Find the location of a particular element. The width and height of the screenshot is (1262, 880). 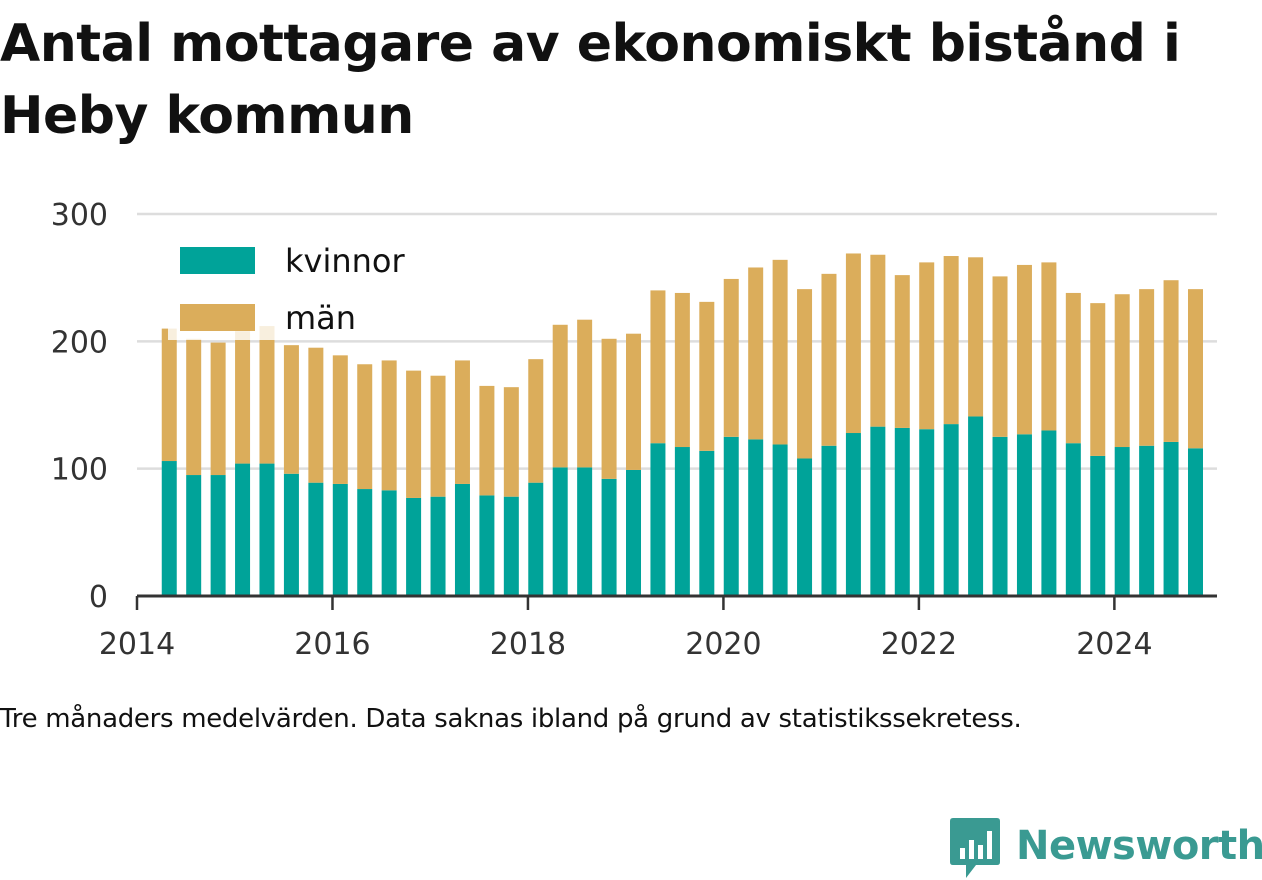

x-tick-label: 2014 is located at coordinates (137, 644).